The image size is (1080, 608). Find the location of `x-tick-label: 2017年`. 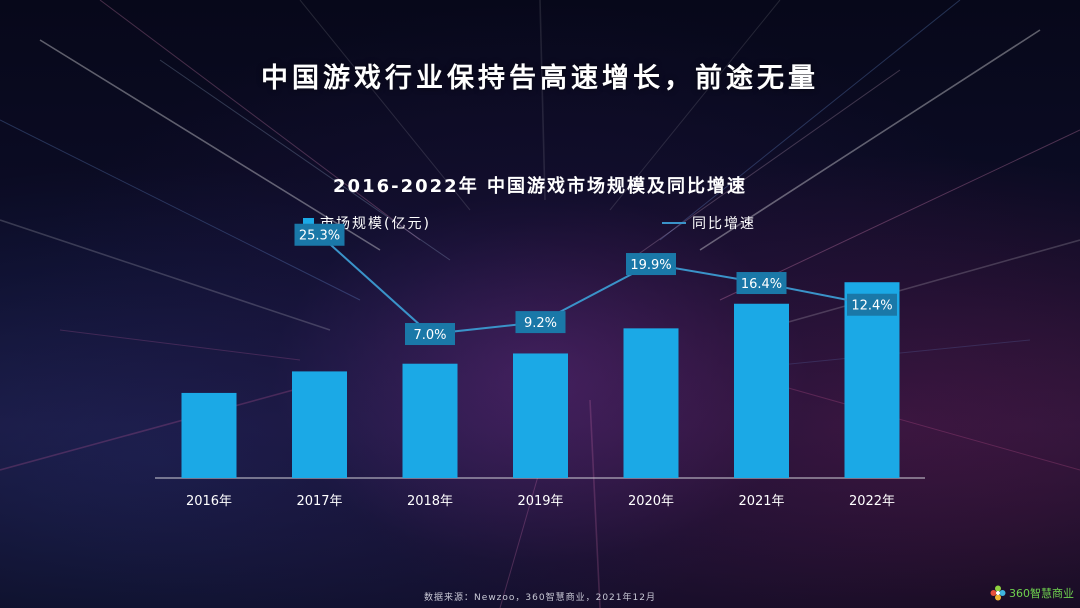

x-tick-label: 2017年 is located at coordinates (319, 501).